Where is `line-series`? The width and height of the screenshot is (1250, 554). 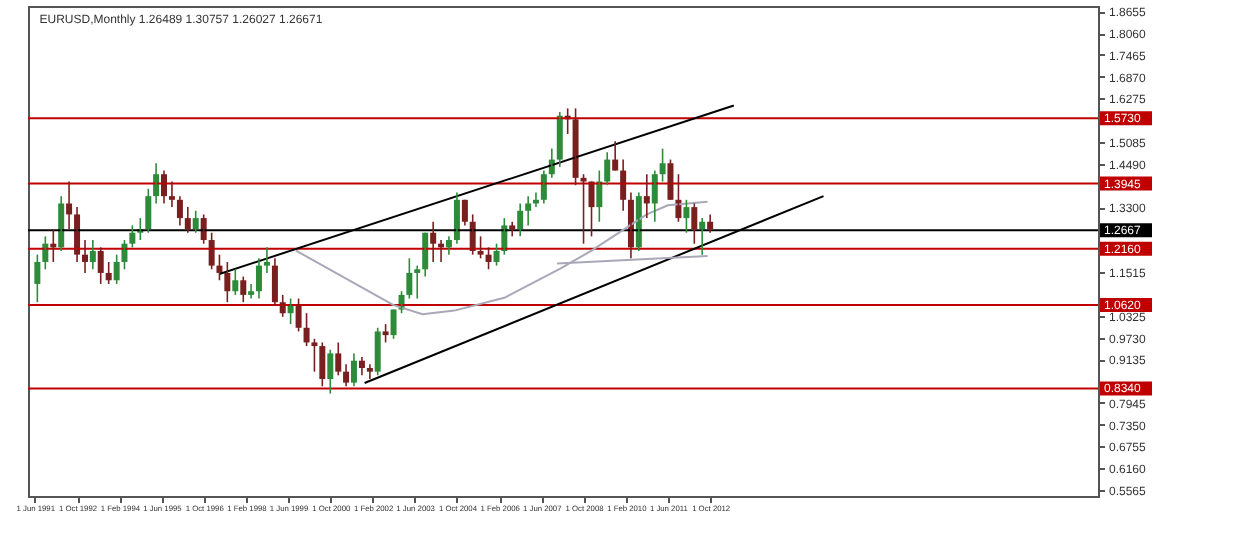 line-series is located at coordinates (501, 258).